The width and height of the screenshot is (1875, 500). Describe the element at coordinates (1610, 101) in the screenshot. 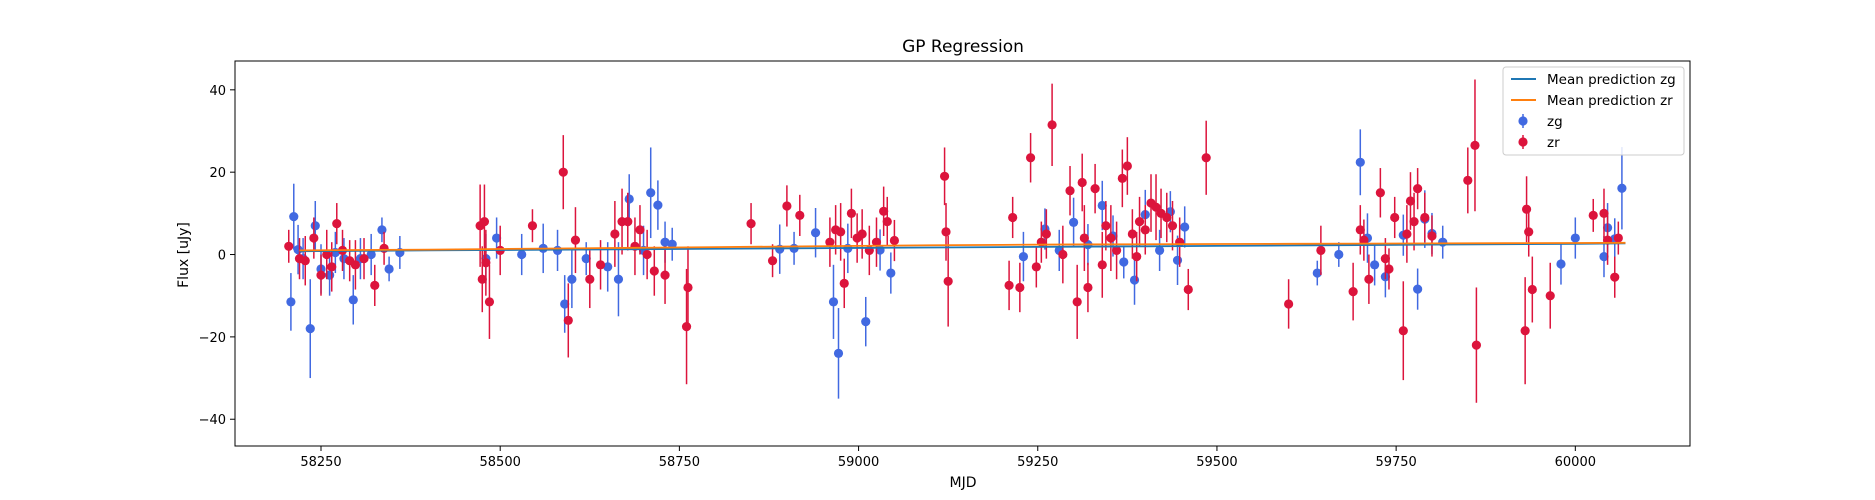

I see `legend-label: Mean prediction zr` at that location.